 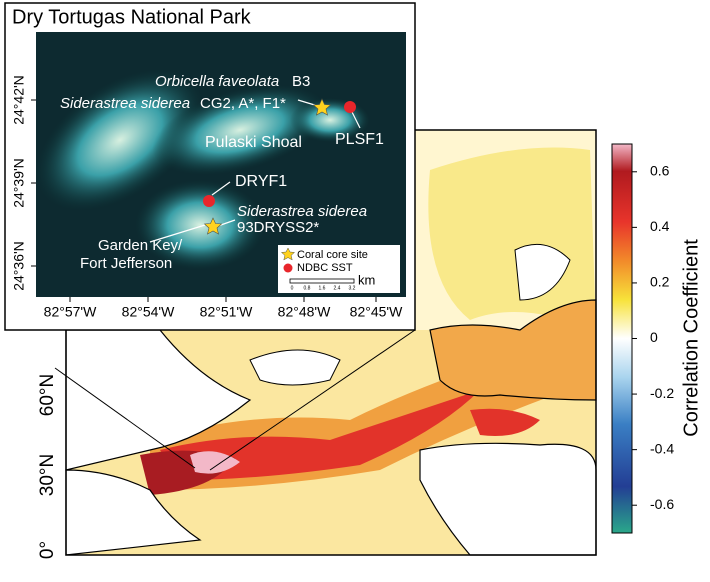 I want to click on annotation: CG2, A*, F1*, so click(x=243, y=103).